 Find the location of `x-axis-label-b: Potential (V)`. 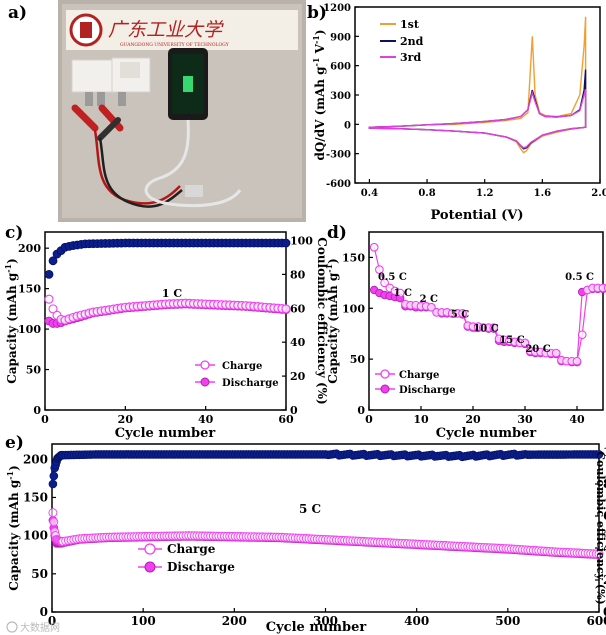

x-axis-label-b: Potential (V) is located at coordinates (476, 215).